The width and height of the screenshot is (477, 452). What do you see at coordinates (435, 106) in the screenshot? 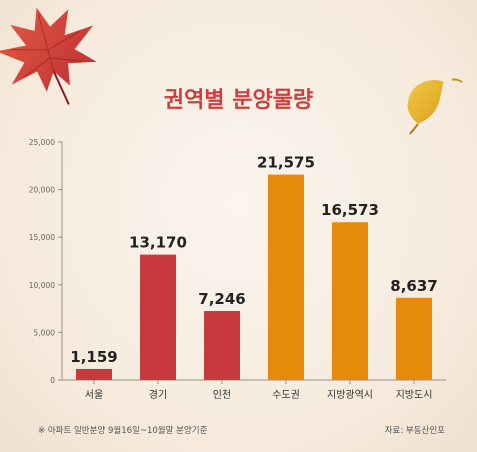
I see `ginkgo-leaf-icon` at bounding box center [435, 106].